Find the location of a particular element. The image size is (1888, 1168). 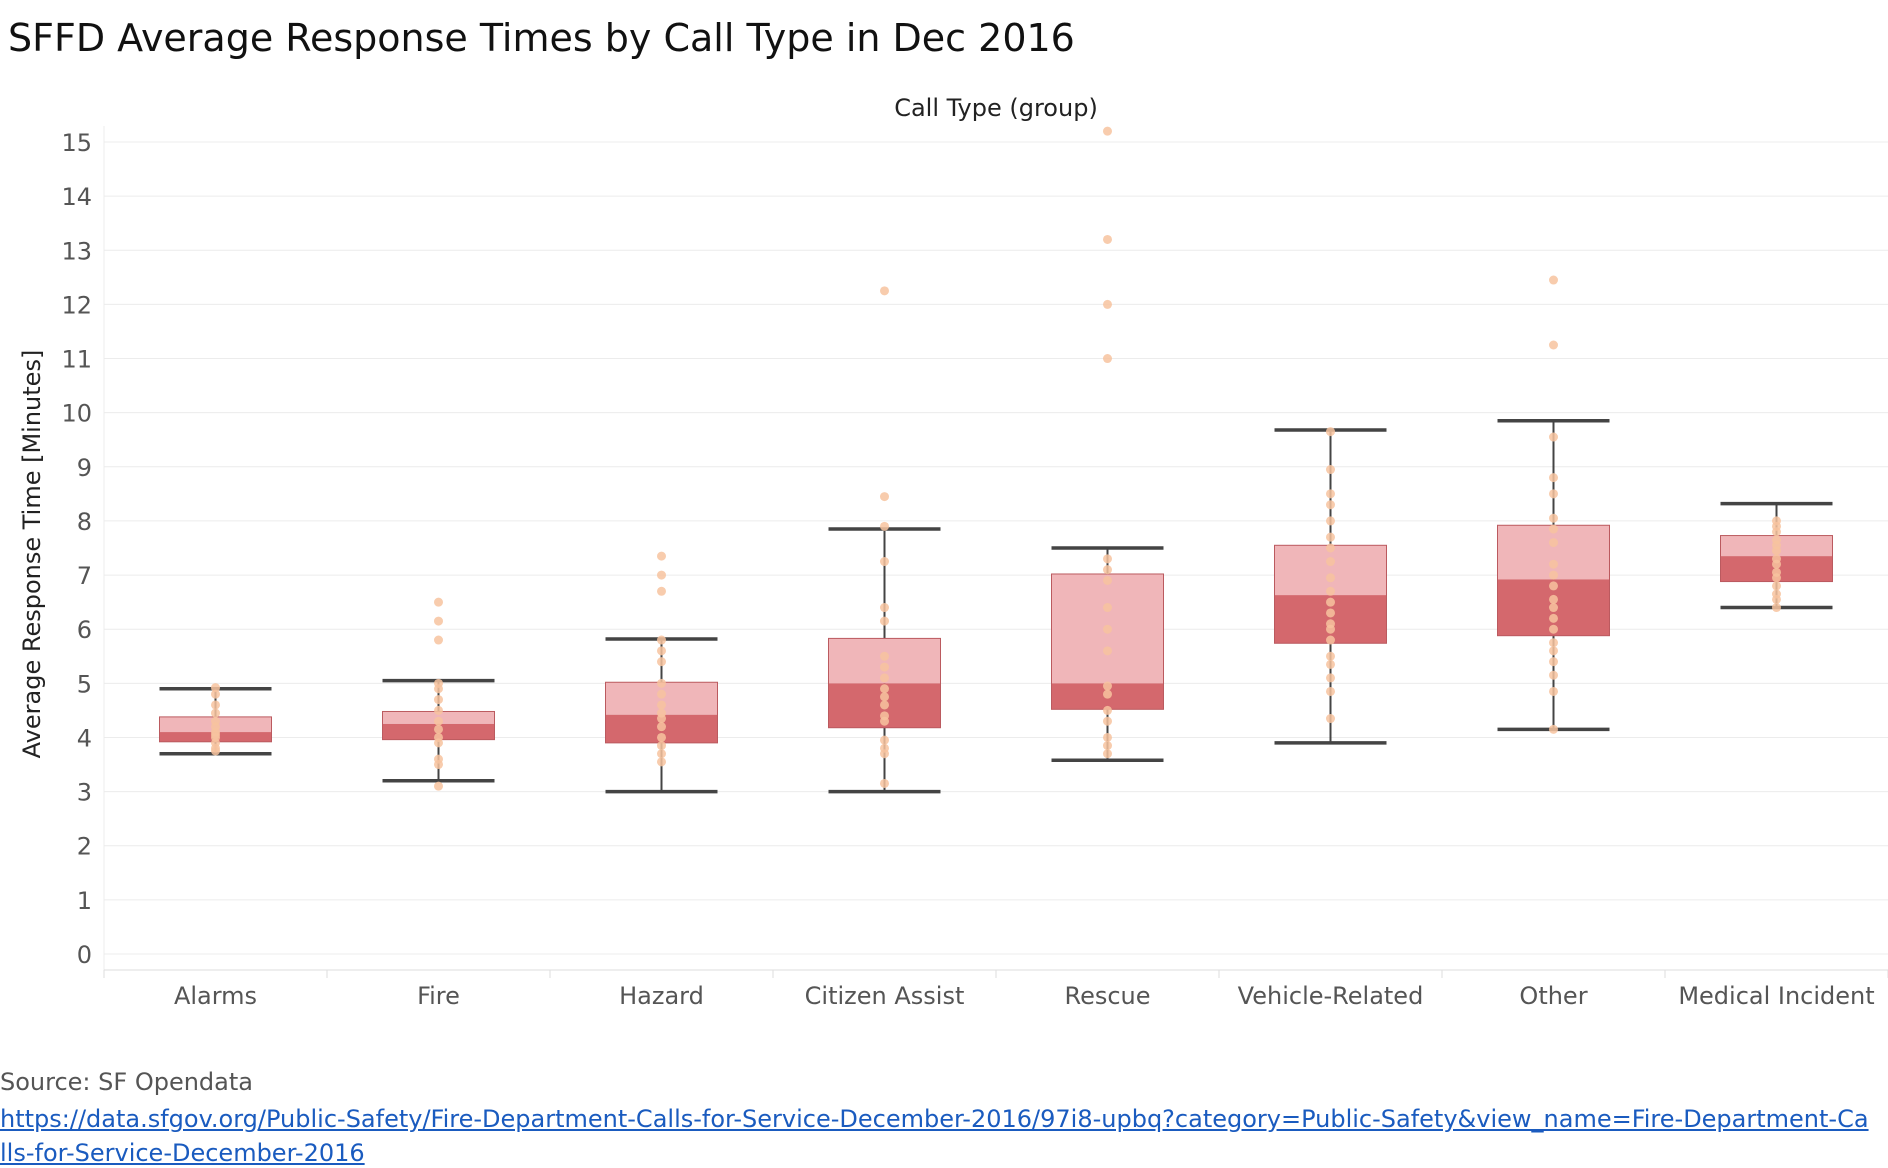

x-tick-label-hazard: Hazard is located at coordinates (661, 996).